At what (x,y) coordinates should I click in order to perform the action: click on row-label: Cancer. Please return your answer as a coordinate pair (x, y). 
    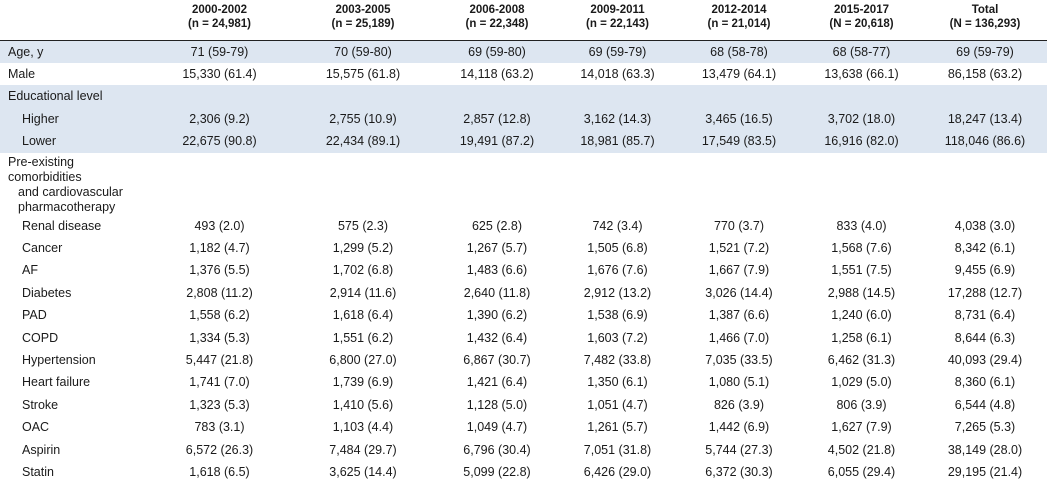
    Looking at the image, I should click on (42, 247).